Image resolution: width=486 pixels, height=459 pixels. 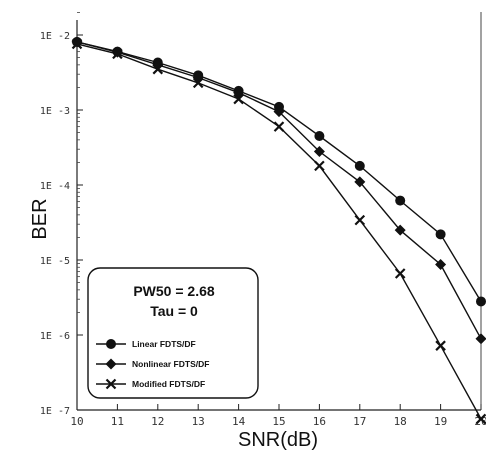 I want to click on x-tick-label: 18, so click(x=400, y=421).